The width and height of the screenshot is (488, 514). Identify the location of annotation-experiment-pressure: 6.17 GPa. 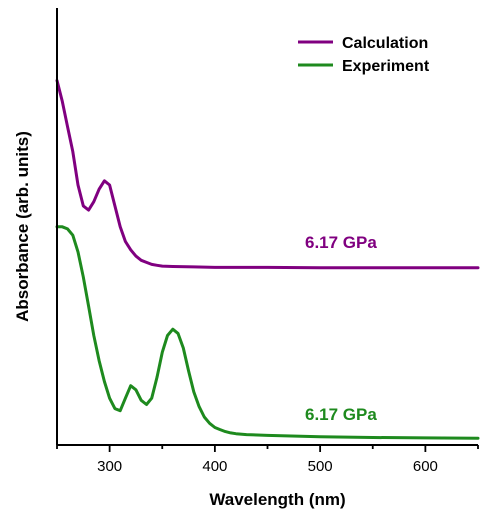
(341, 414).